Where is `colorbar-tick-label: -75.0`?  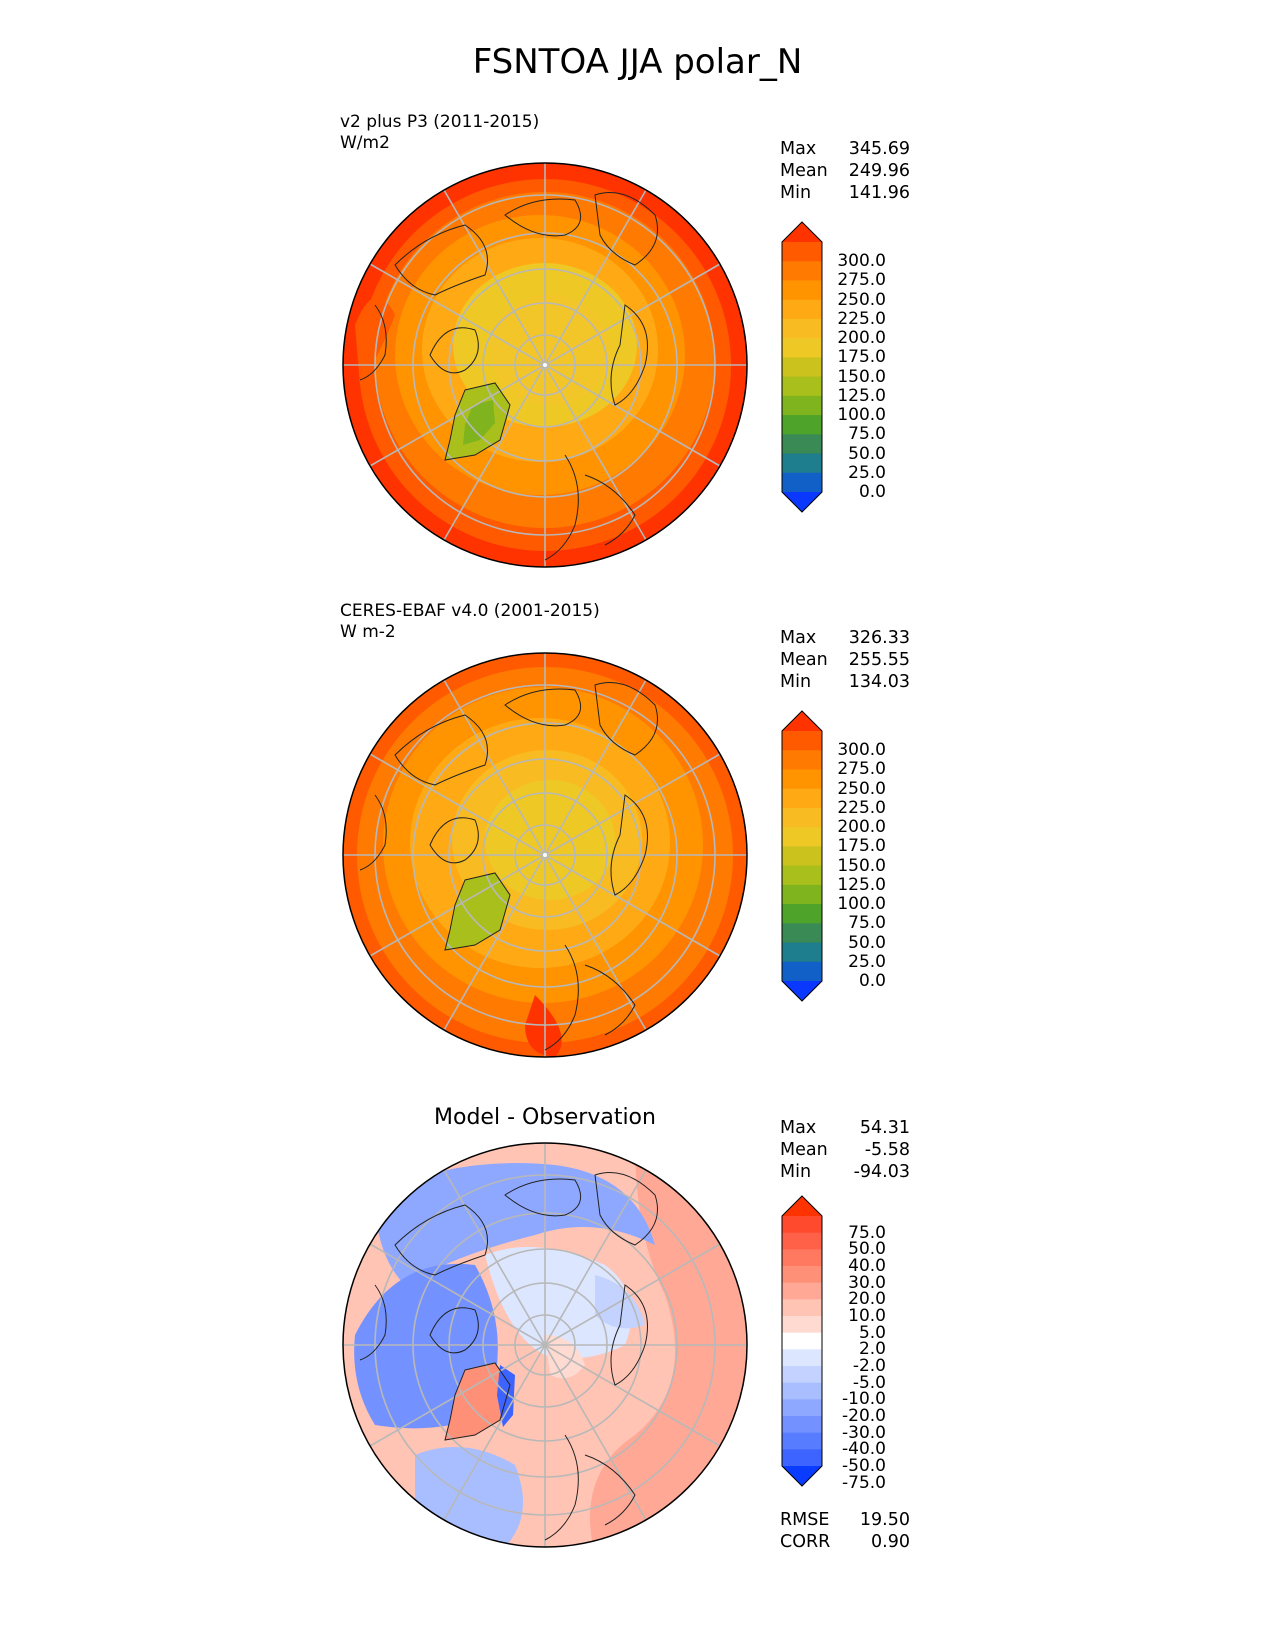
colorbar-tick-label: -75.0 is located at coordinates (864, 1482).